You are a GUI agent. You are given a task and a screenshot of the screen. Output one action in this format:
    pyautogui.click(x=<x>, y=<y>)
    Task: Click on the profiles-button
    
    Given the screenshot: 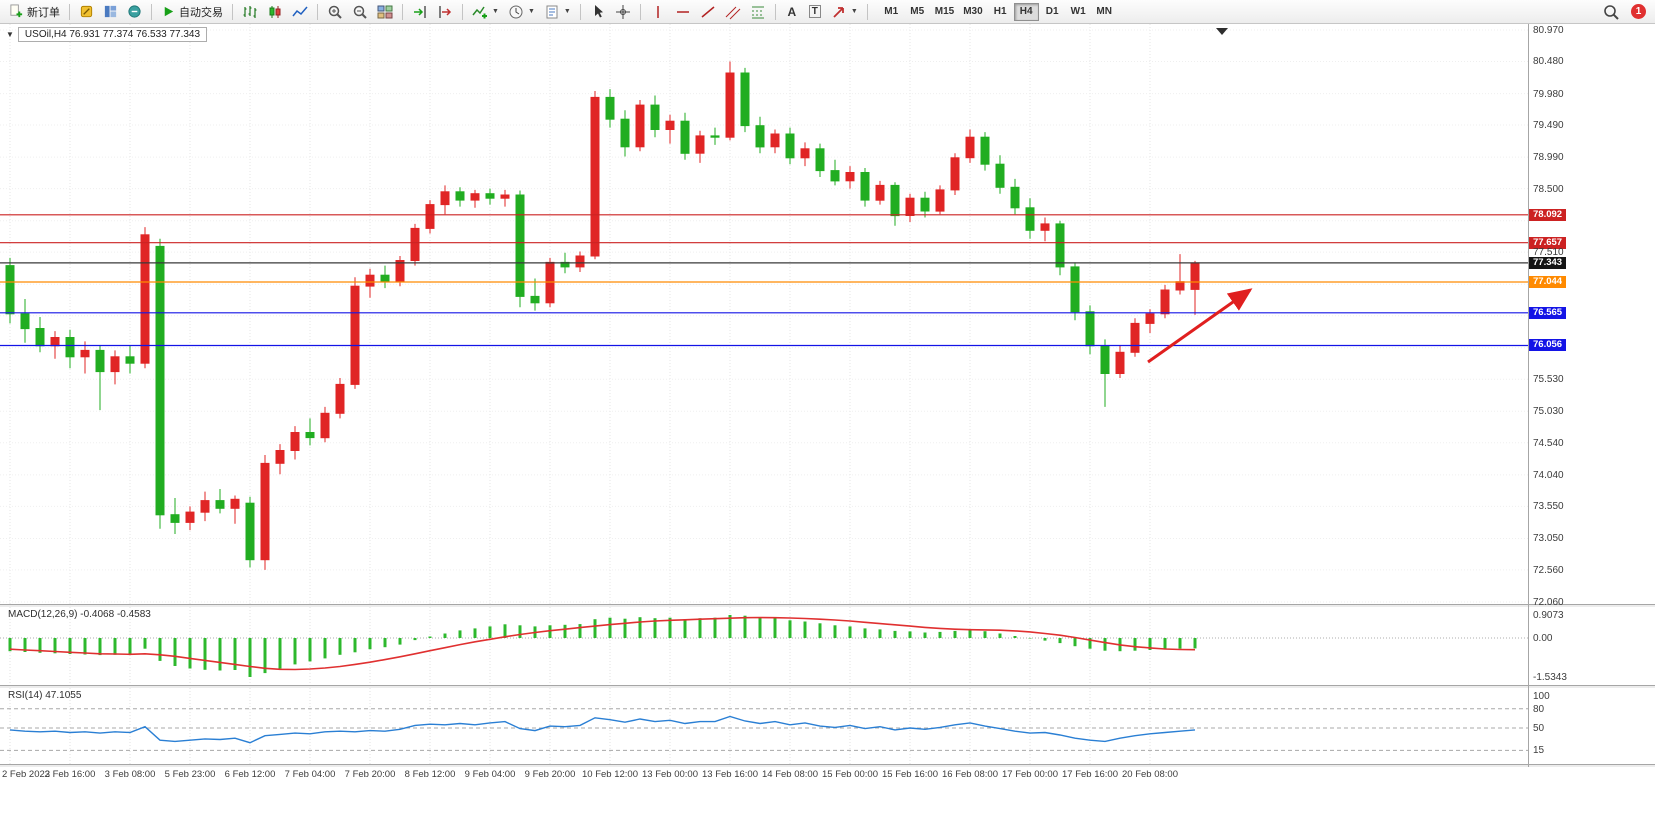 What is the action you would take?
    pyautogui.click(x=110, y=12)
    